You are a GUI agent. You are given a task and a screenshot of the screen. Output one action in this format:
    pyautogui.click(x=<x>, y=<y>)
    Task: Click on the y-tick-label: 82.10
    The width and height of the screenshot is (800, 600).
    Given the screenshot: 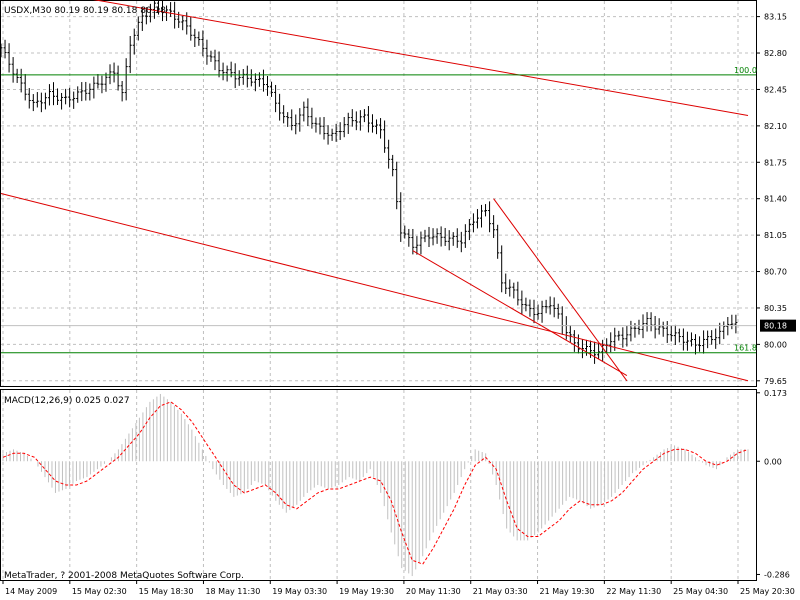 What is the action you would take?
    pyautogui.click(x=775, y=126)
    